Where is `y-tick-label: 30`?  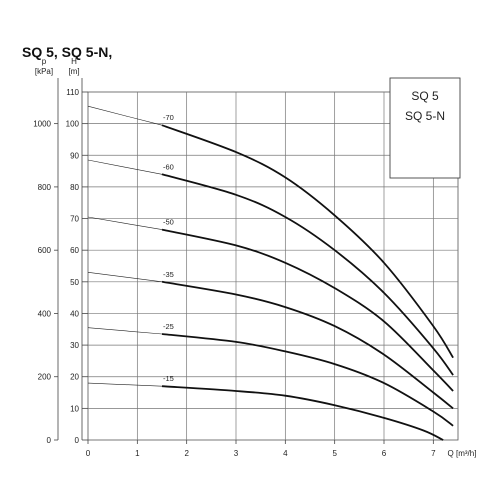
y-tick-label: 30 is located at coordinates (74, 345).